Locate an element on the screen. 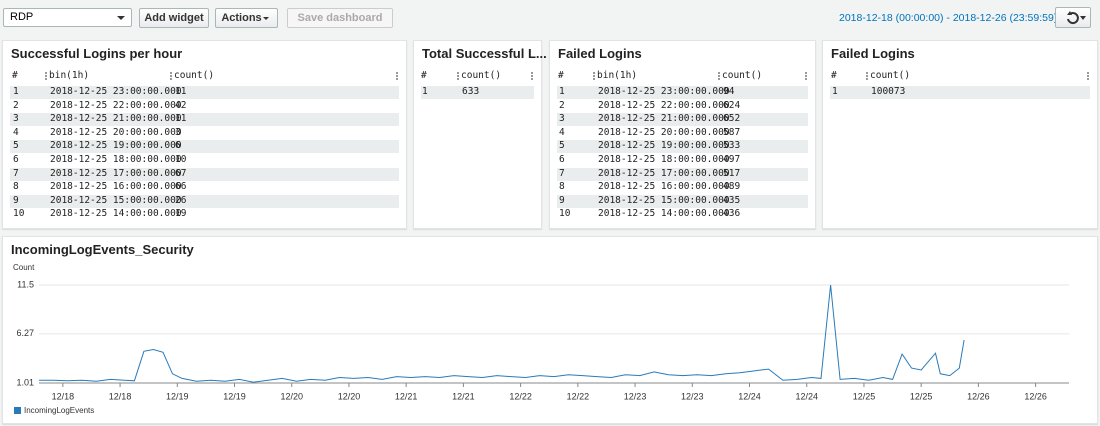 The width and height of the screenshot is (1100, 426). table-cell: 533 is located at coordinates (732, 146).